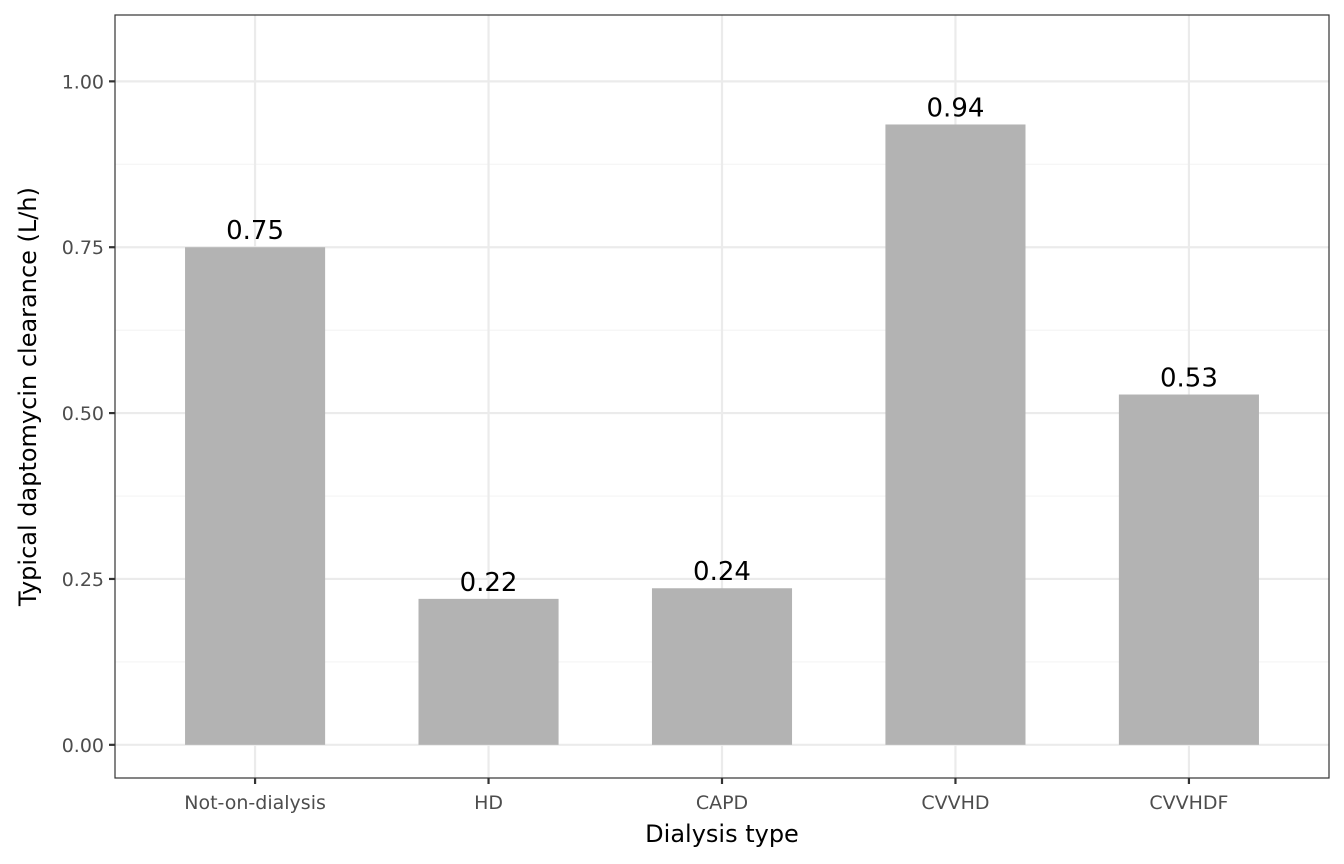  I want to click on y-tick-label: 0.75, so click(83, 248).